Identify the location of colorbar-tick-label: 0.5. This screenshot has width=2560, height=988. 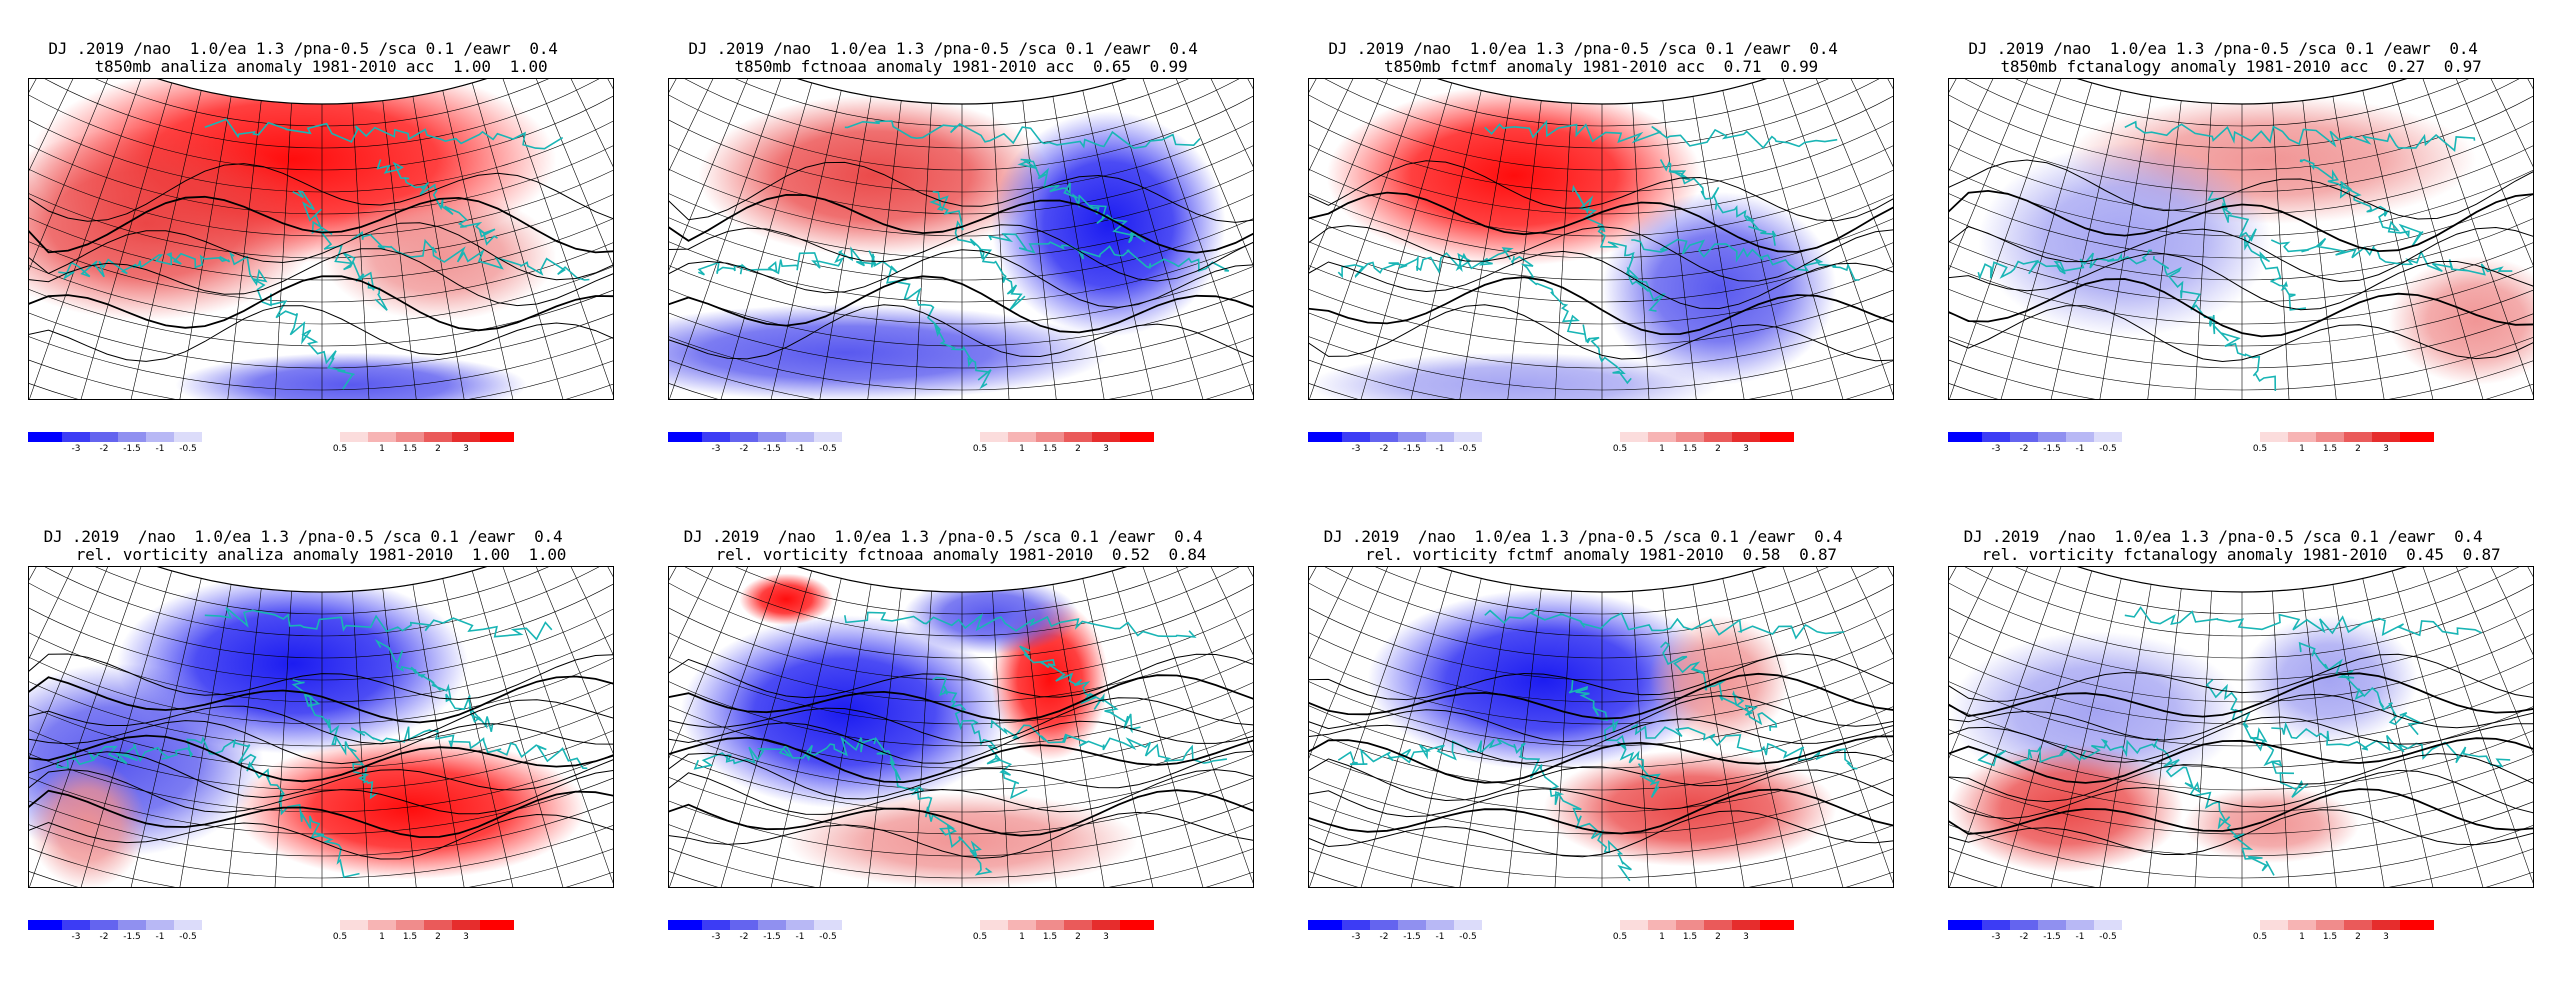
(2260, 937).